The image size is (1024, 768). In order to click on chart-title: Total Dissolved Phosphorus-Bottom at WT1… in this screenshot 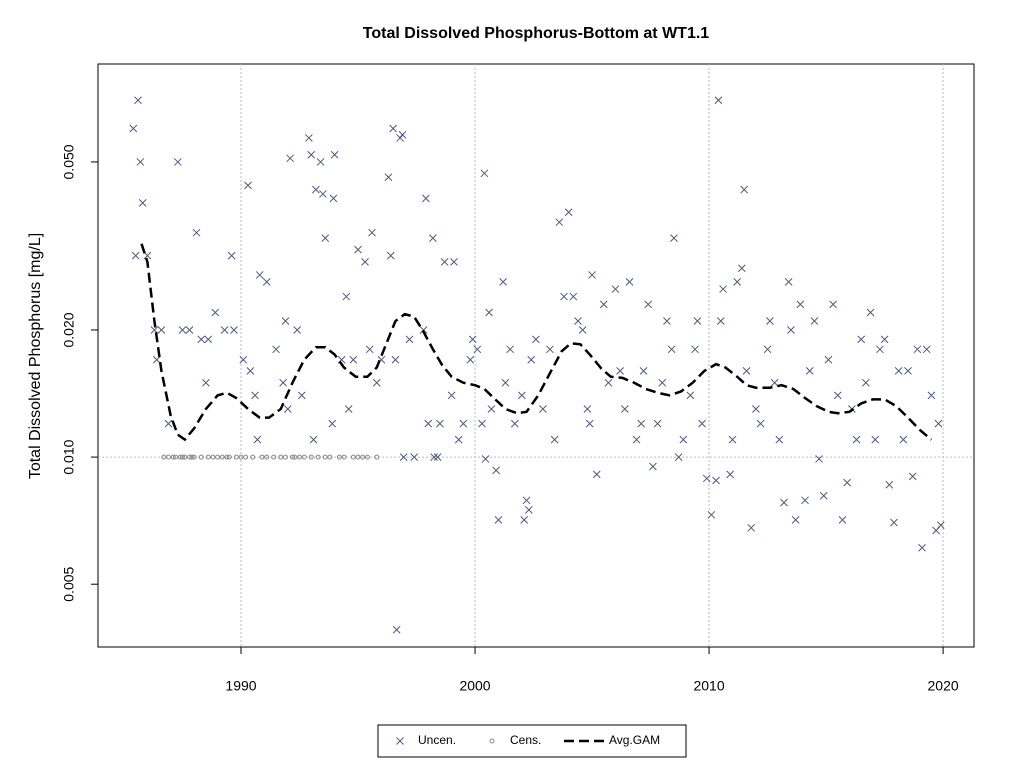, I will do `click(536, 33)`.